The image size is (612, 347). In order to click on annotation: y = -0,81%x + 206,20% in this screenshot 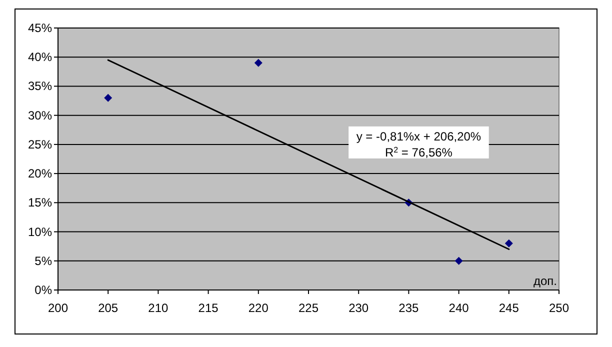, I will do `click(419, 136)`.